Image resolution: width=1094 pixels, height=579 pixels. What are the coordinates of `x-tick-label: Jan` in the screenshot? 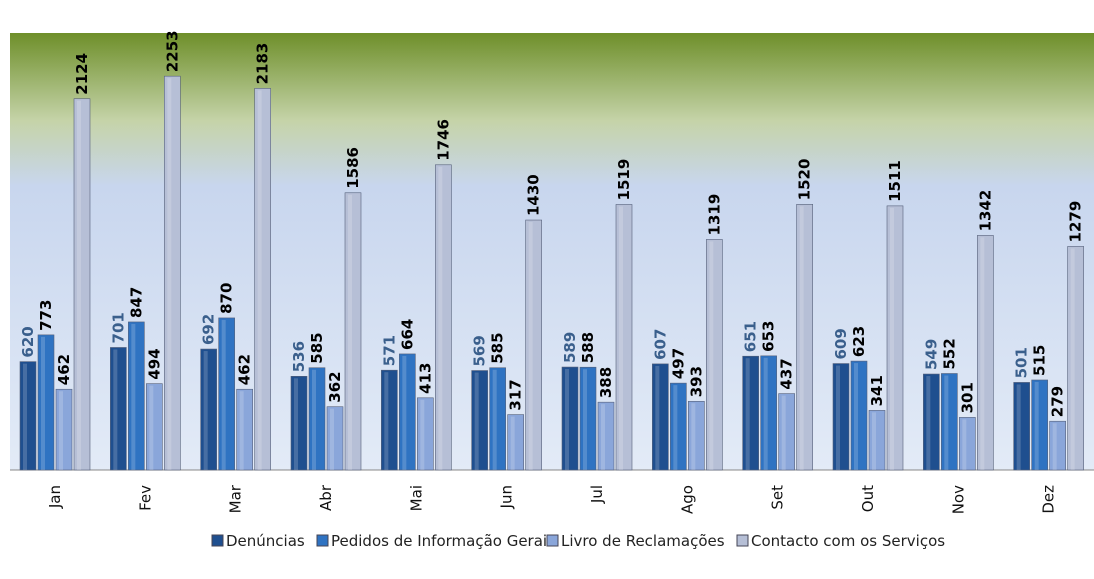 It's located at (55, 497).